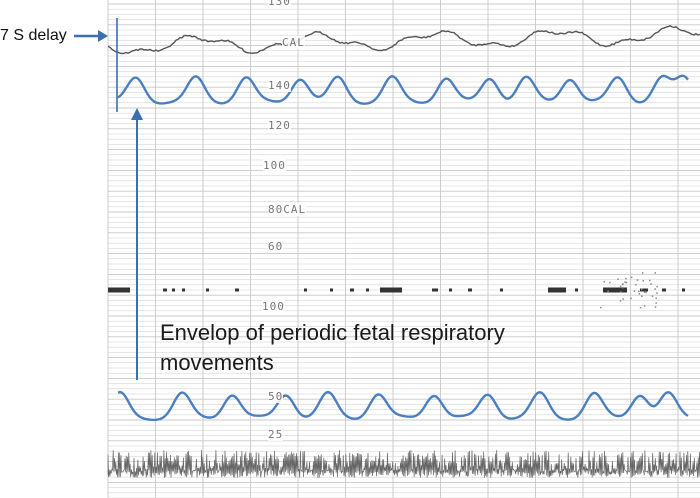  Describe the element at coordinates (137, 244) in the screenshot. I see `envelope-arrow` at that location.